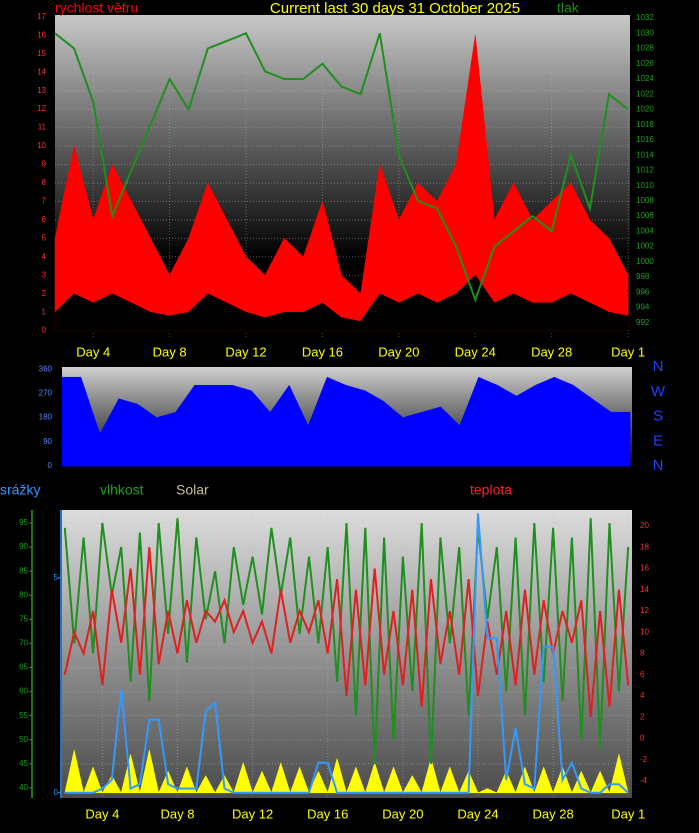 Image resolution: width=699 pixels, height=833 pixels. What do you see at coordinates (642, 738) in the screenshot?
I see `y2-tick-label: 0` at bounding box center [642, 738].